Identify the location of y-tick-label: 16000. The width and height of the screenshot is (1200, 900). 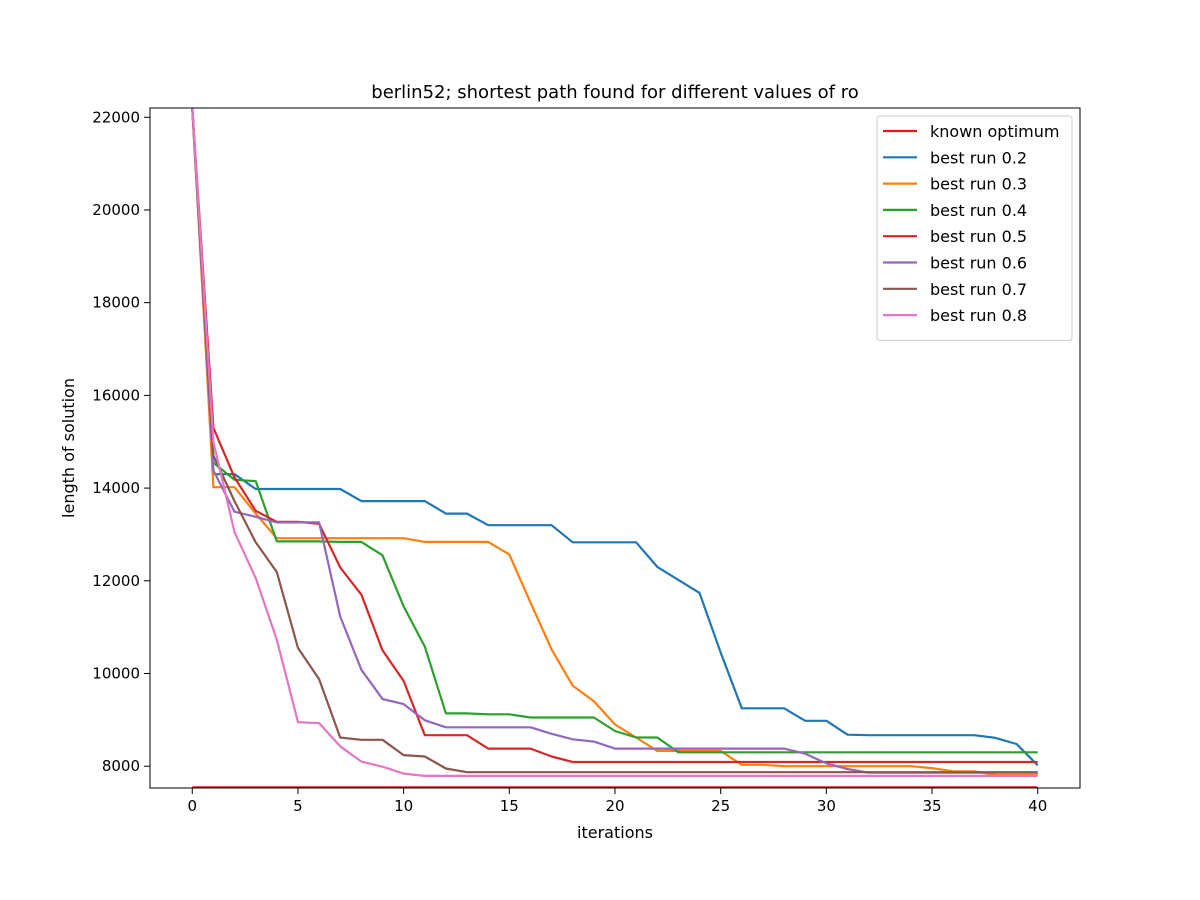
(116, 395).